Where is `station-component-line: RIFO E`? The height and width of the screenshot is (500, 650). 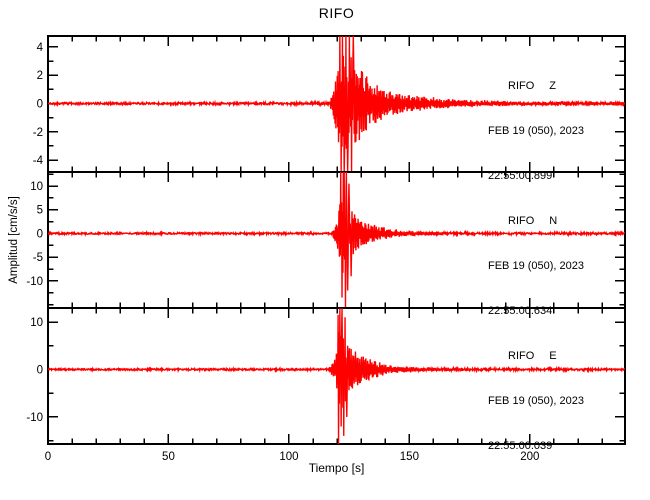 station-component-line: RIFO E is located at coordinates (536, 356).